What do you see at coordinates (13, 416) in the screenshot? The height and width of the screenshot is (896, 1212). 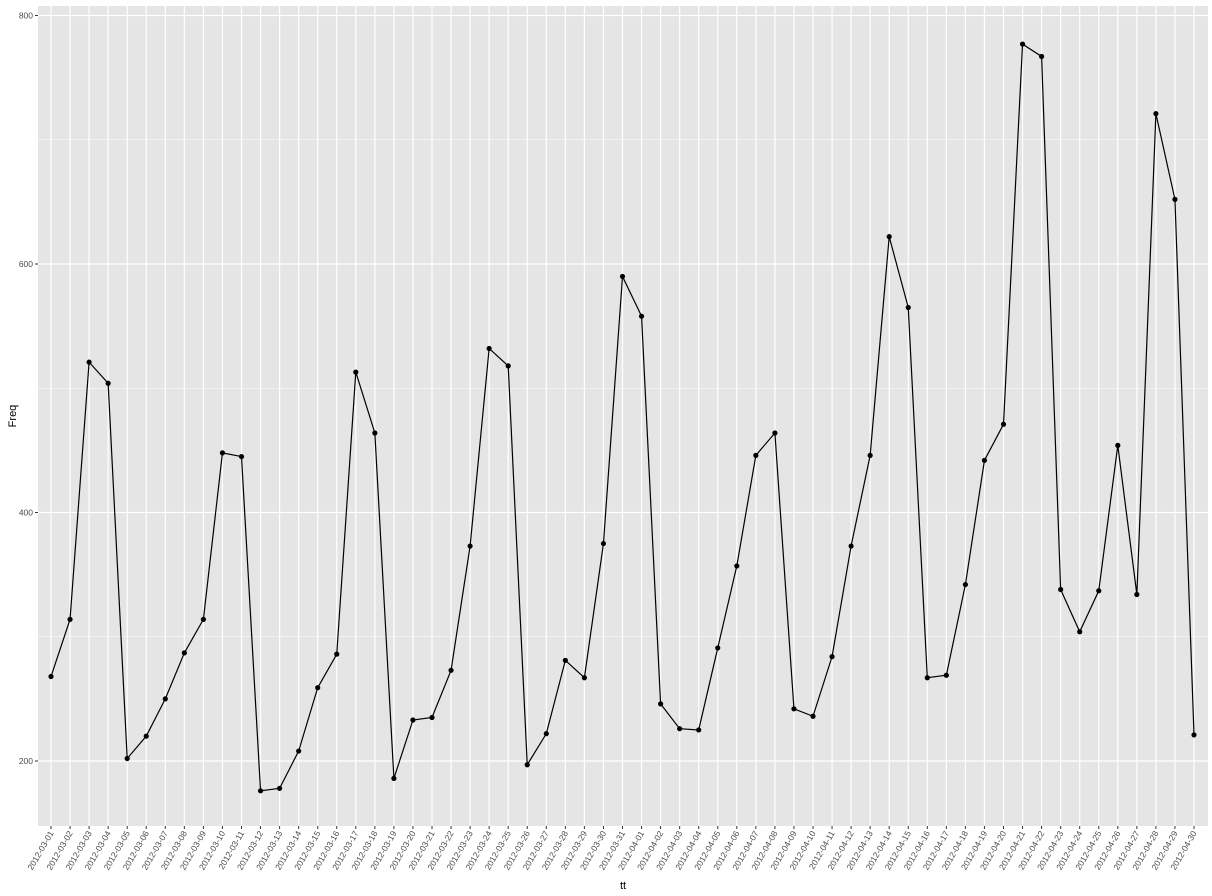 I see `y-axis-title: Freq` at bounding box center [13, 416].